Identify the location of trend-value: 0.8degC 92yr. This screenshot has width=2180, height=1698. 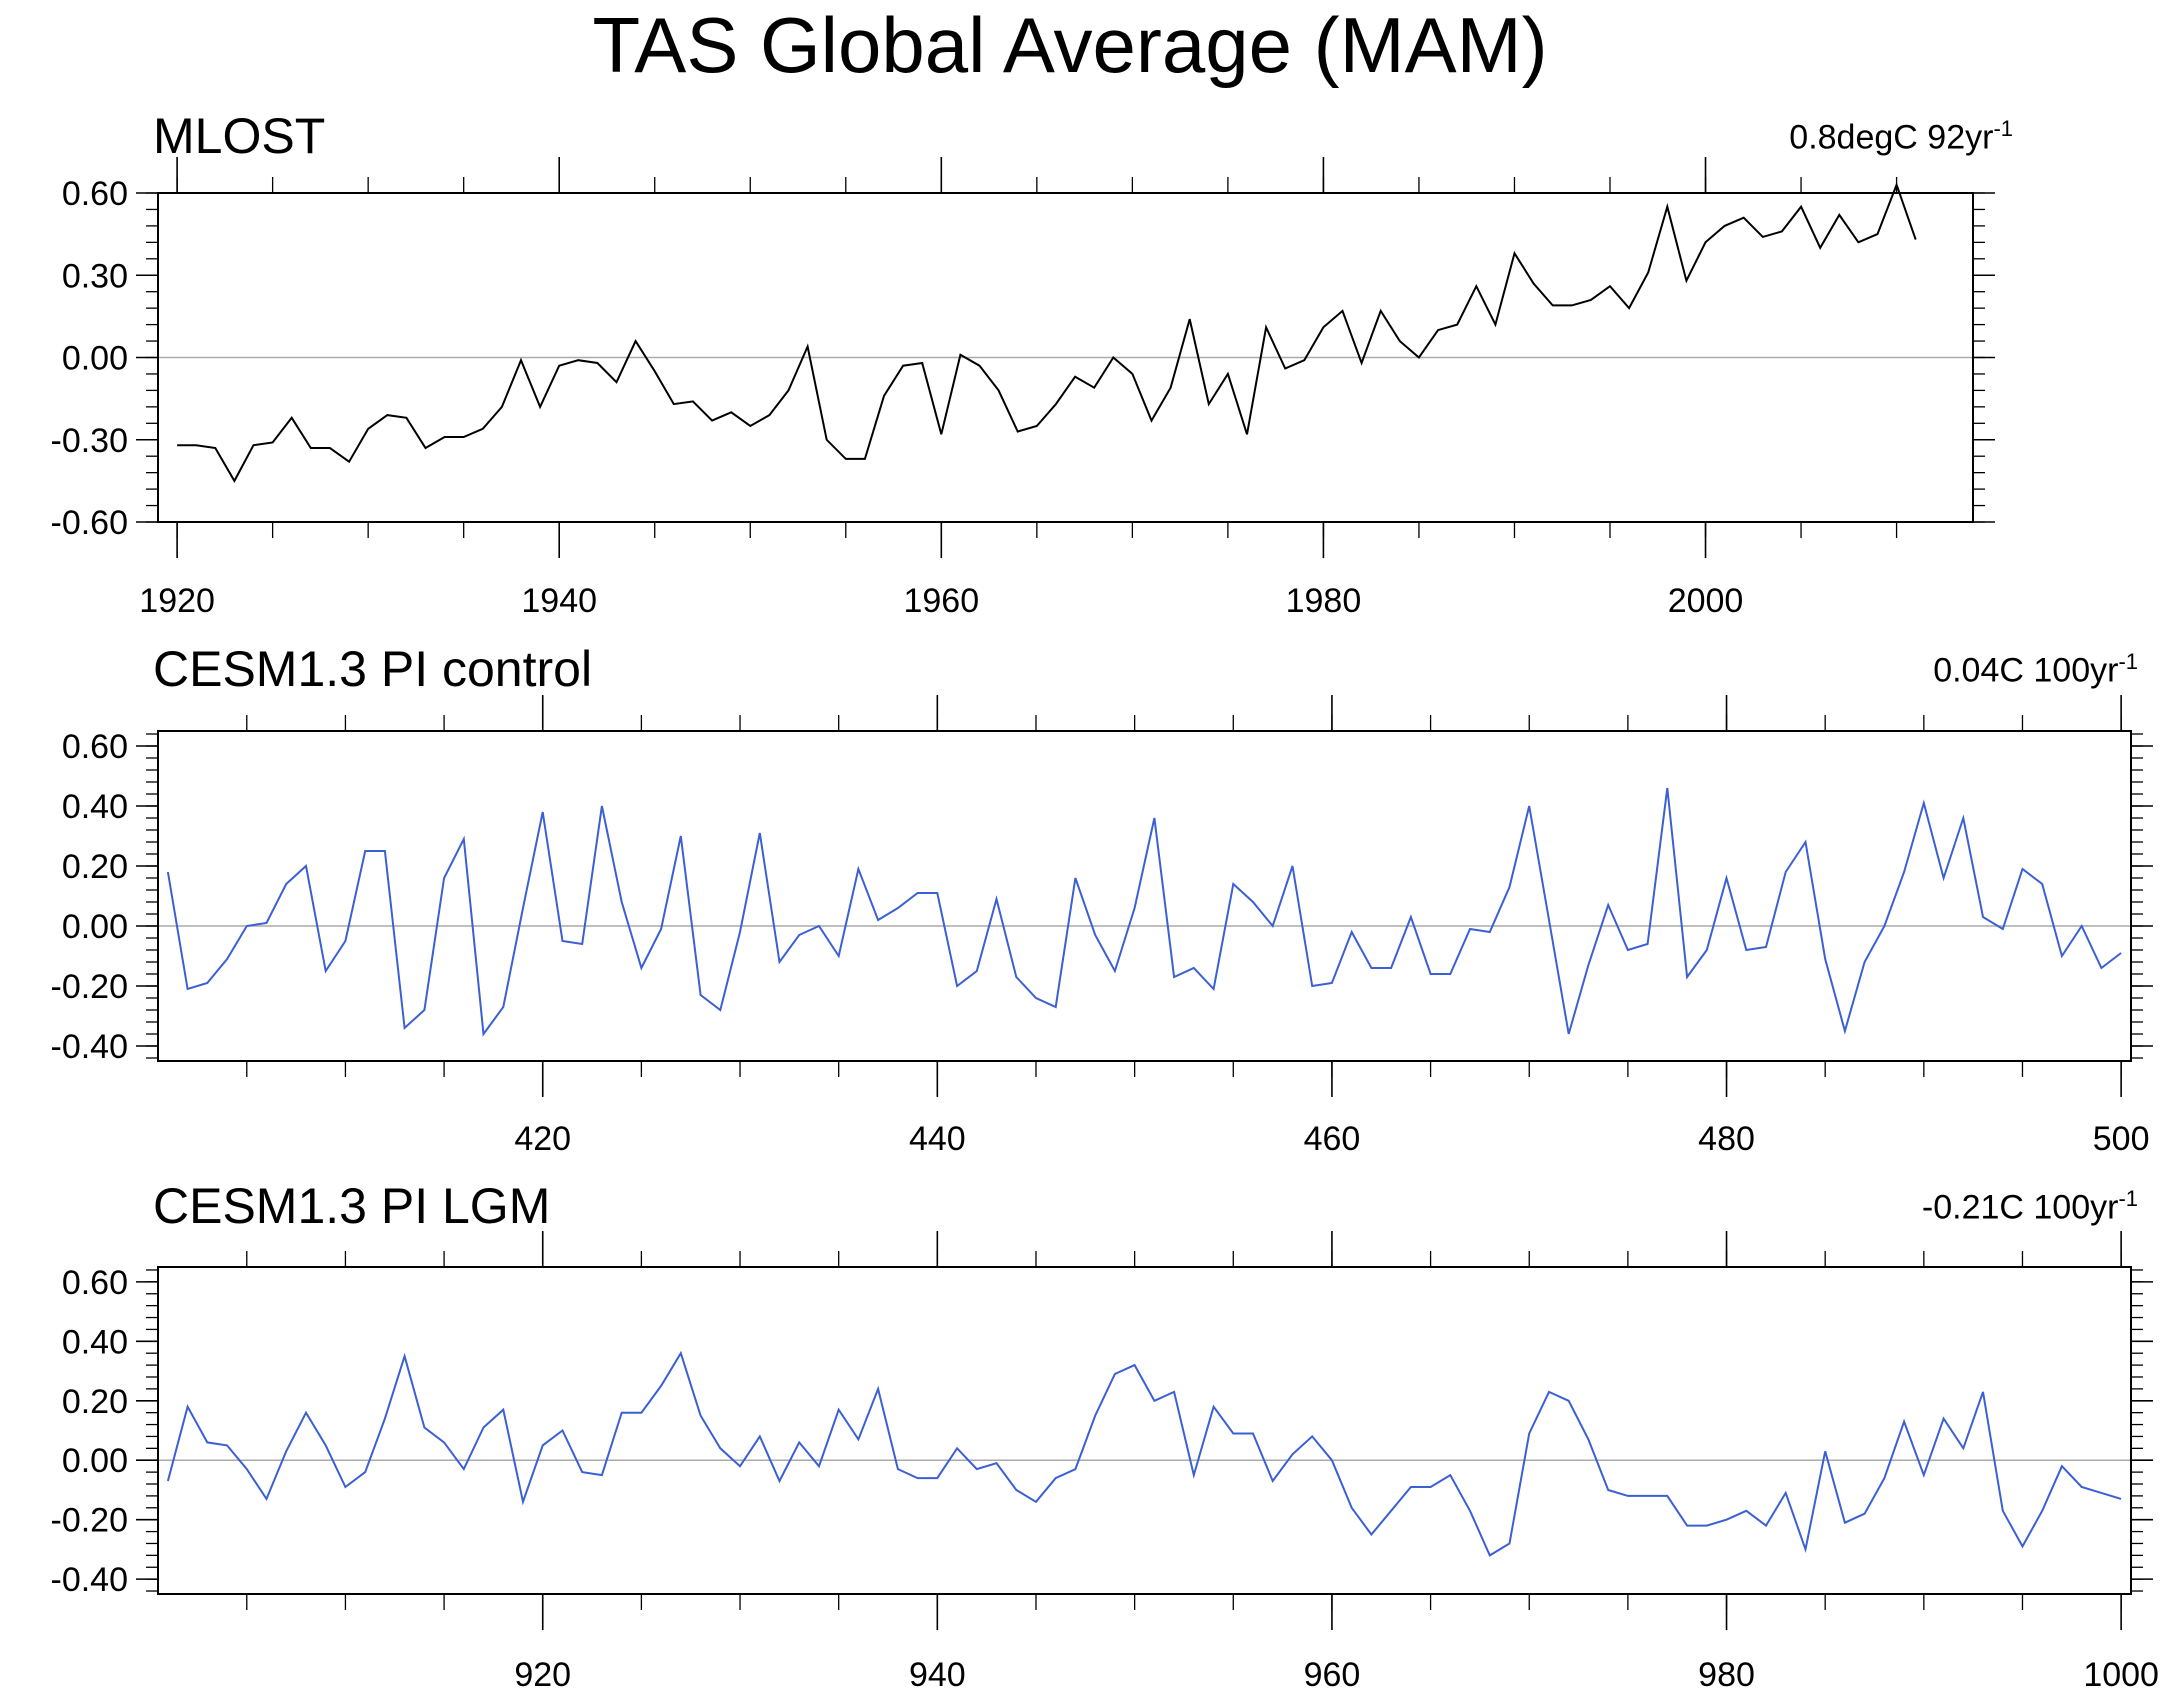
(1891, 137).